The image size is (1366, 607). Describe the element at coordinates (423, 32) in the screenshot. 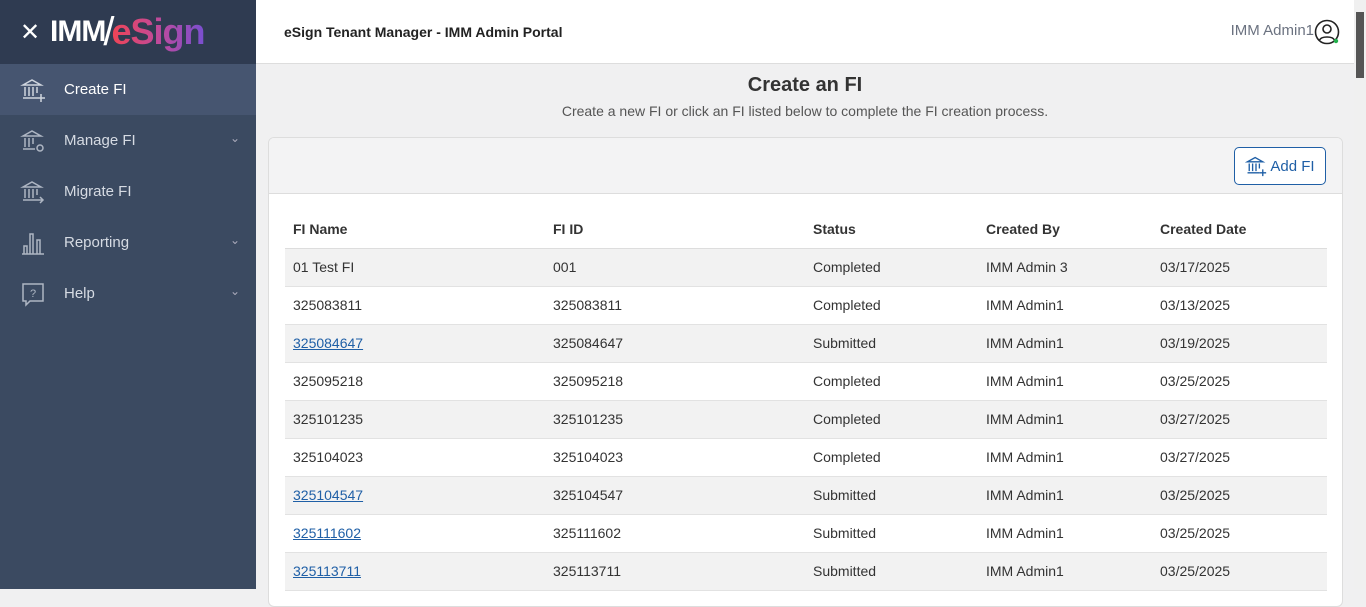

I see `app-title: eSign Tenant Manager - IMM Admin Portal` at that location.